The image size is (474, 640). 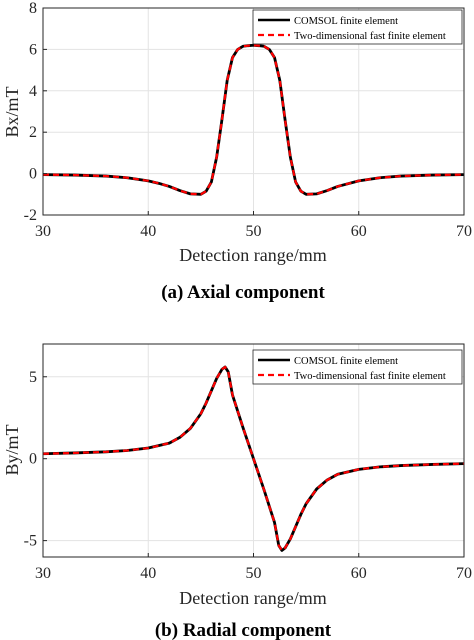 I want to click on y-tick-label-axial: 2, so click(x=33, y=132).